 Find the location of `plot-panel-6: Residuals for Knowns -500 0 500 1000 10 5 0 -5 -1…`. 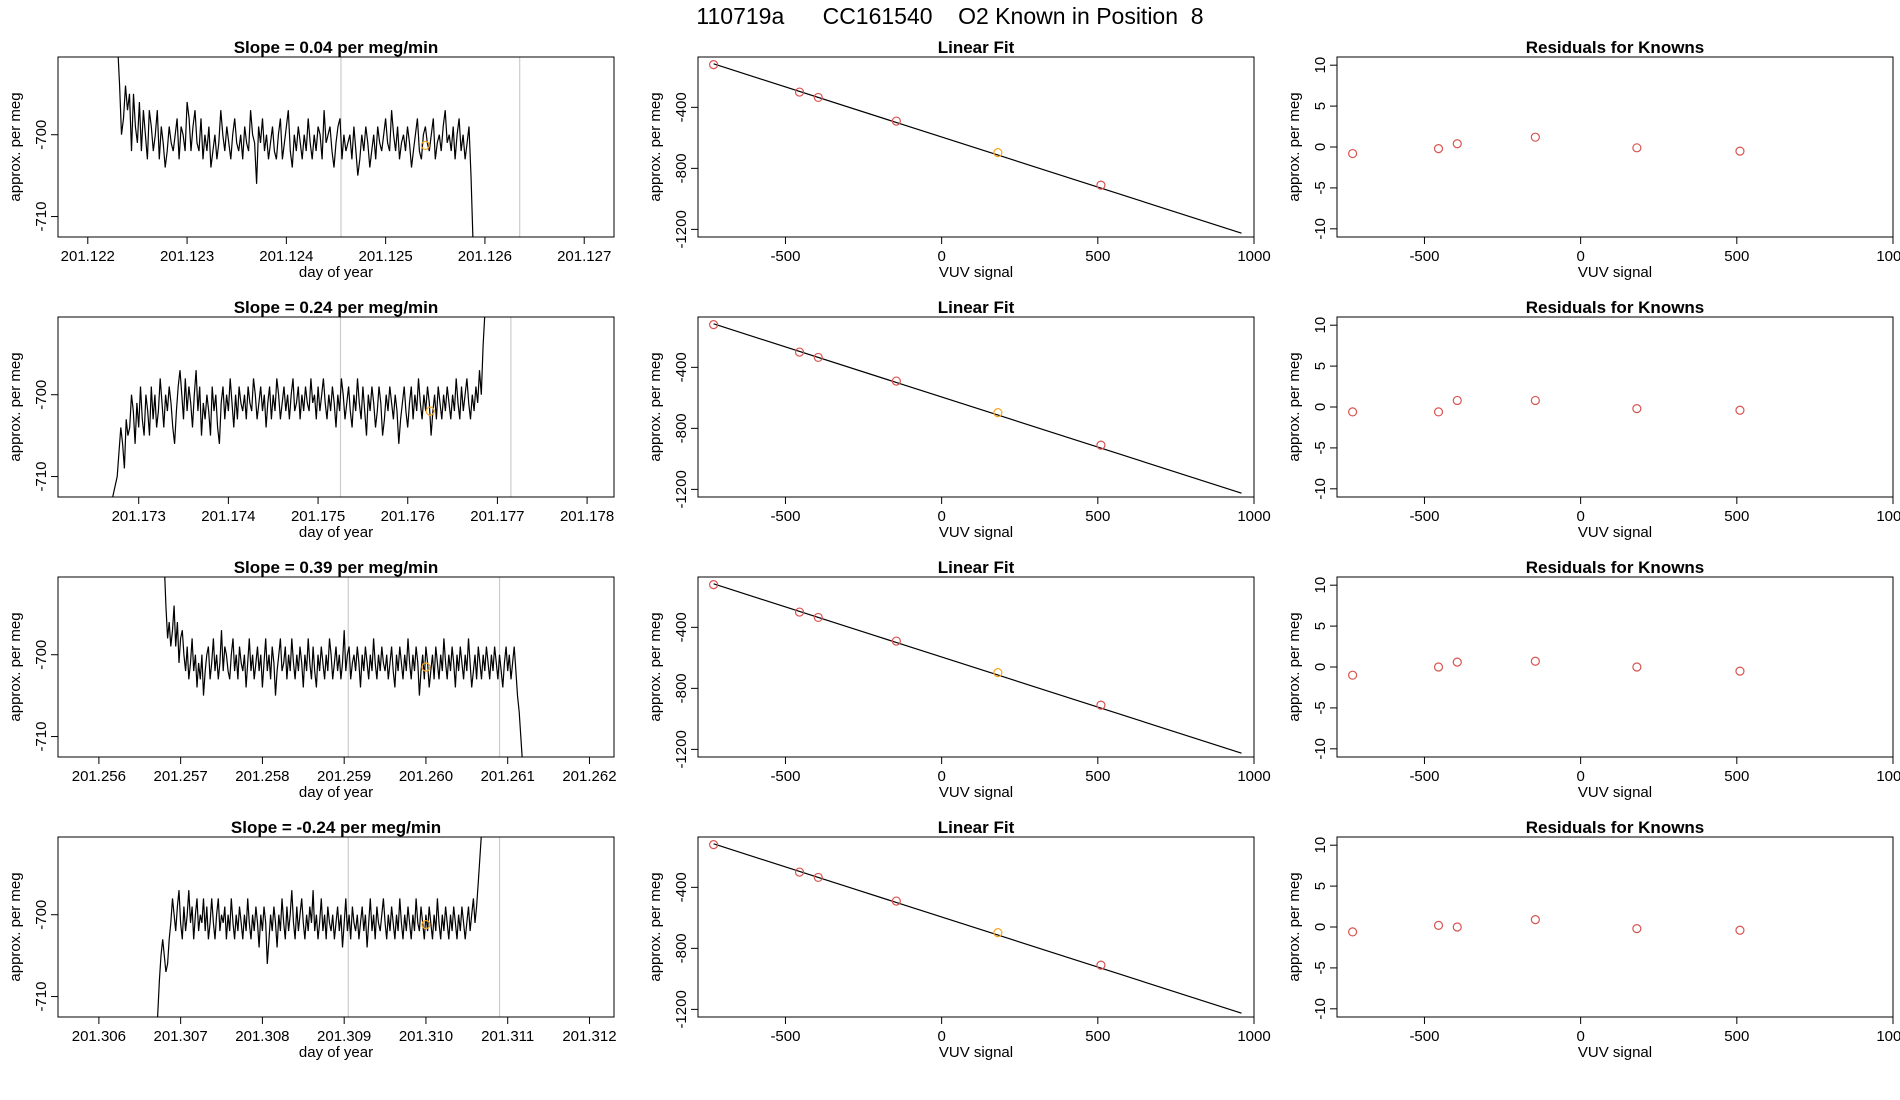

plot-panel-6: Residuals for Knowns -500 0 500 1000 10 5 0 -5 -1… is located at coordinates (1593, 419).